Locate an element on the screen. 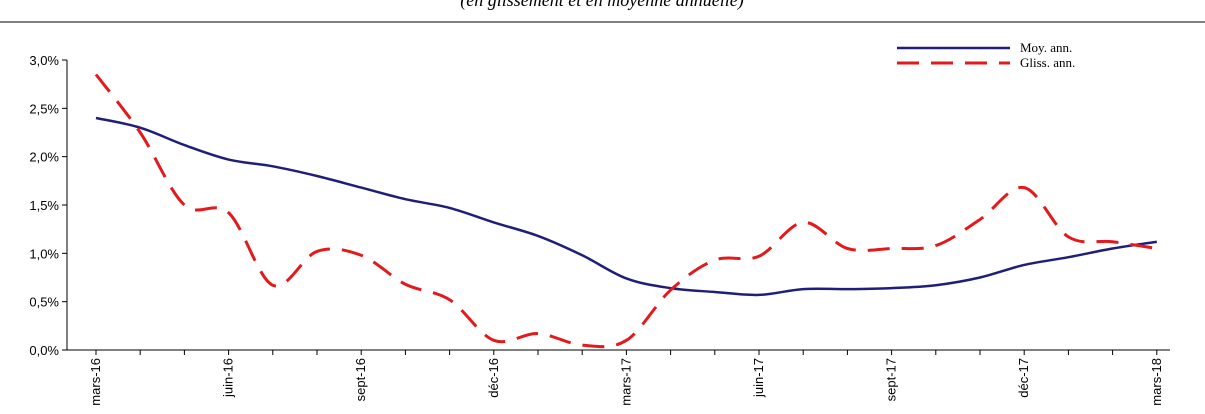 This screenshot has height=414, width=1205. y-tick-label: 1,0% is located at coordinates (44, 253).